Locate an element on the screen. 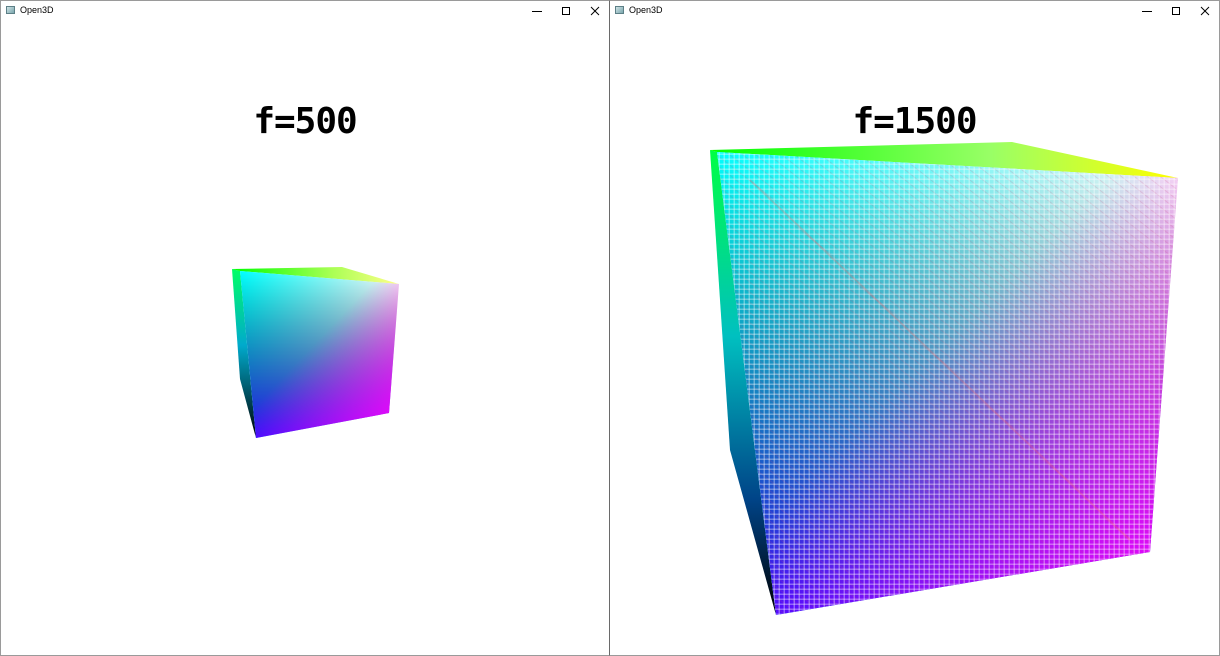  focal-length-label: f=500 is located at coordinates (305, 121).